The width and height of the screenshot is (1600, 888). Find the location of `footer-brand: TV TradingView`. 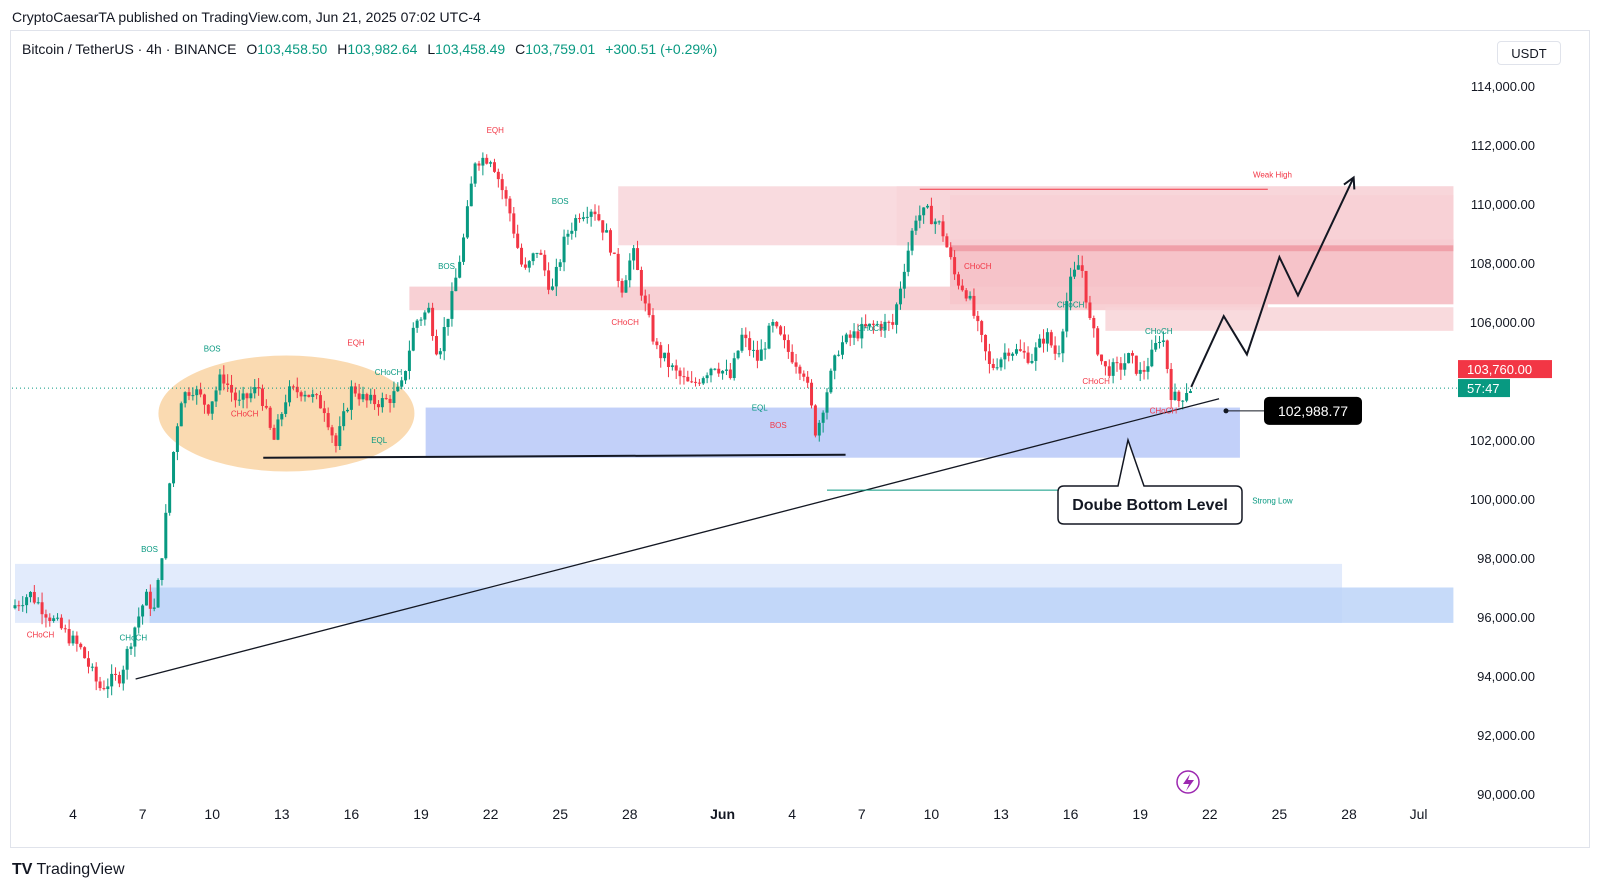

footer-brand: TV TradingView is located at coordinates (68, 870).